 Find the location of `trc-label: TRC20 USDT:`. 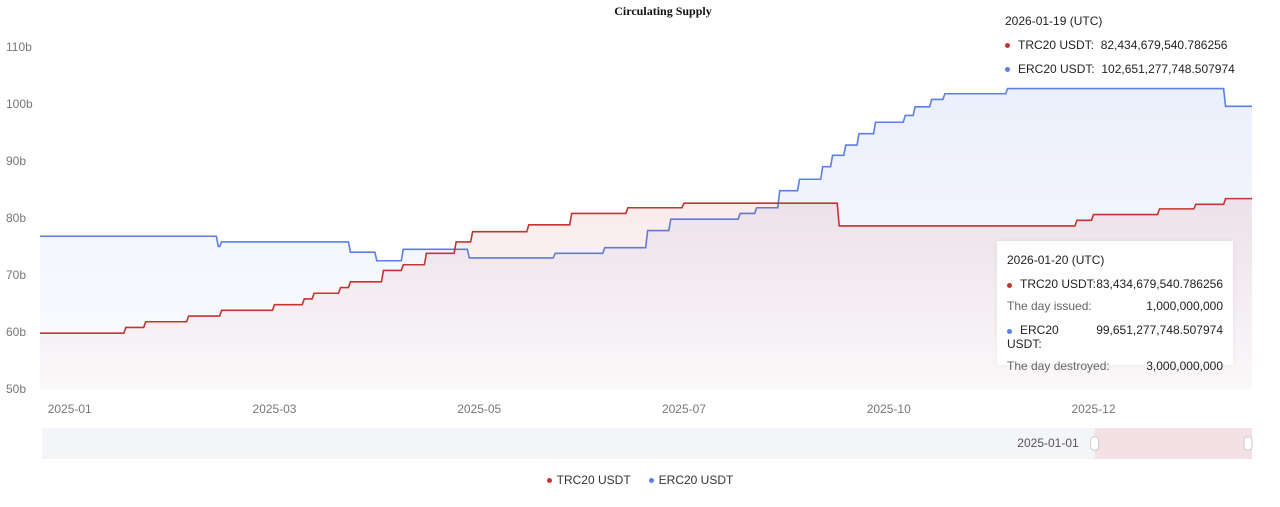

trc-label: TRC20 USDT: is located at coordinates (1058, 284).